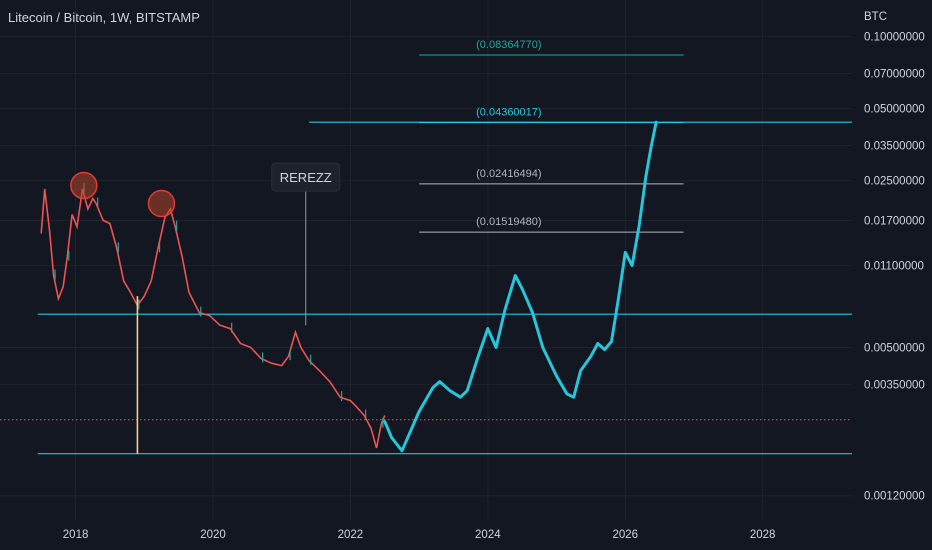 The image size is (932, 550). I want to click on y-tick-label: 0.05000000, so click(894, 109).